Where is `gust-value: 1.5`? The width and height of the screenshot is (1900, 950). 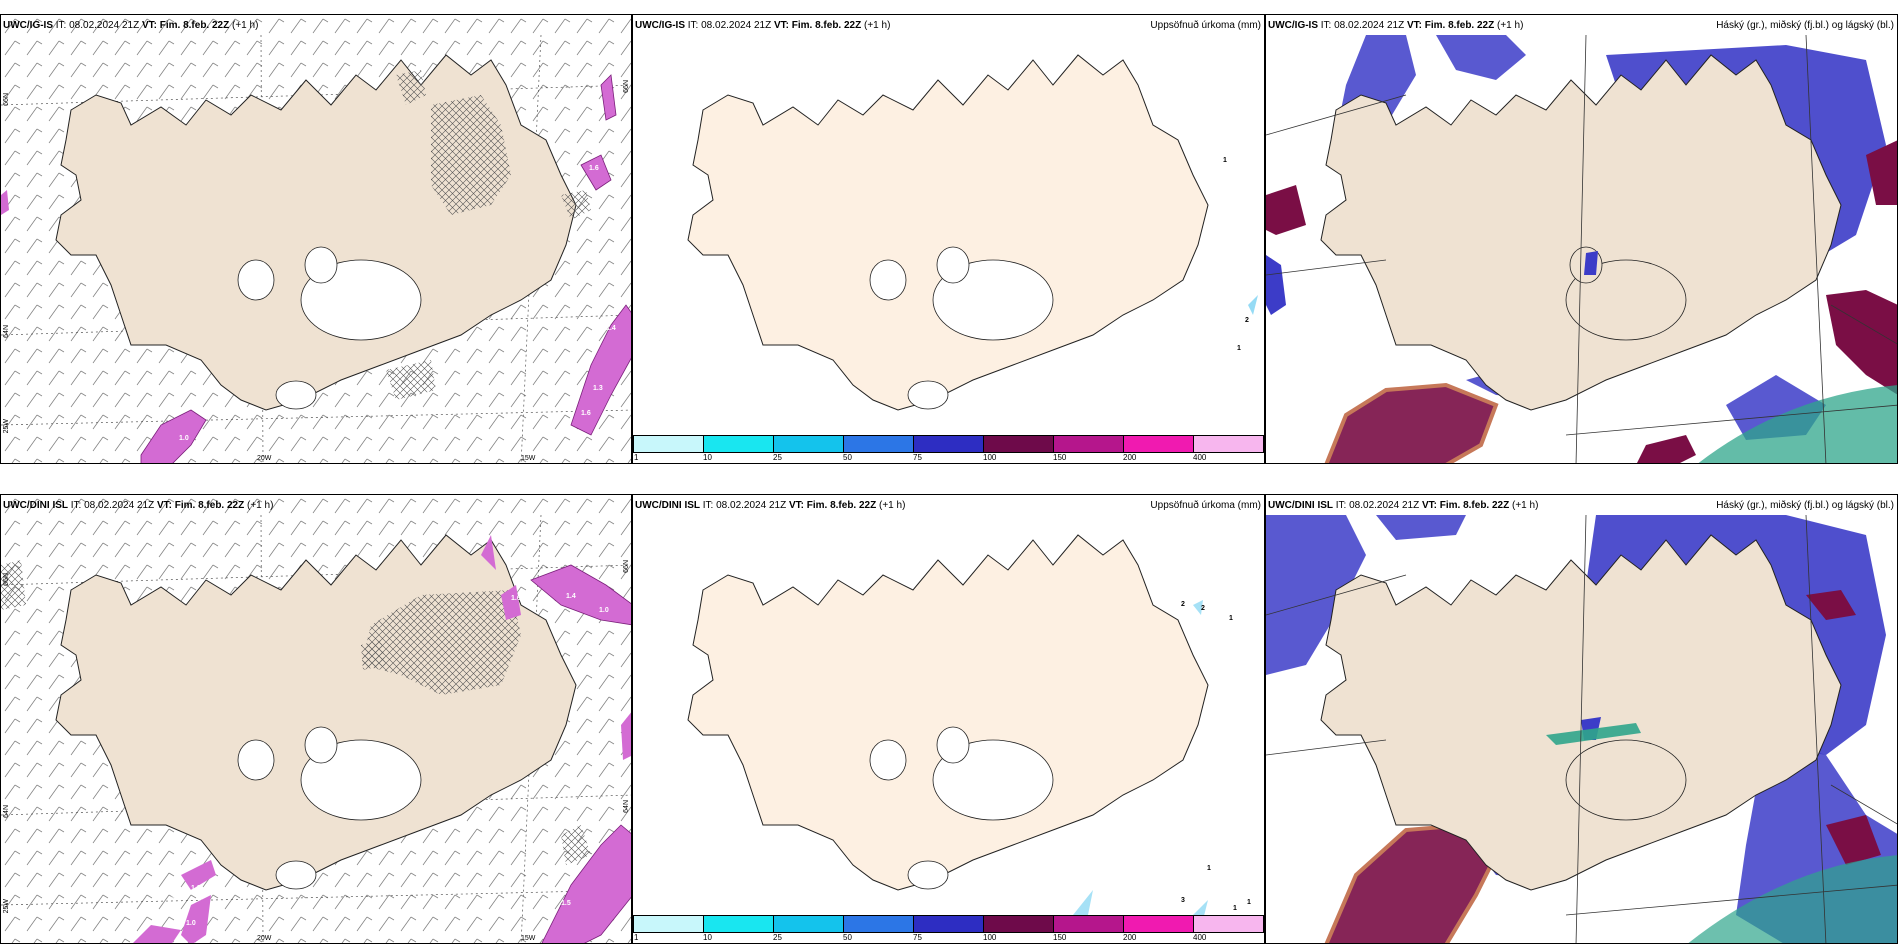
gust-value: 1.5 is located at coordinates (566, 903).